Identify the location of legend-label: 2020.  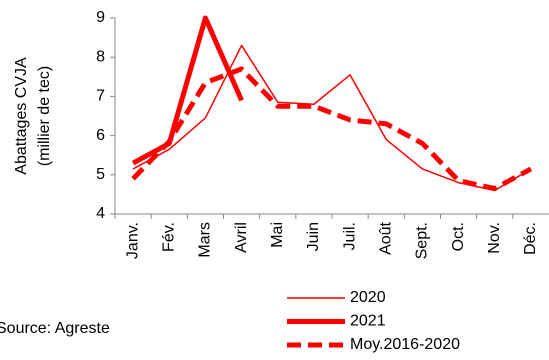
(368, 297).